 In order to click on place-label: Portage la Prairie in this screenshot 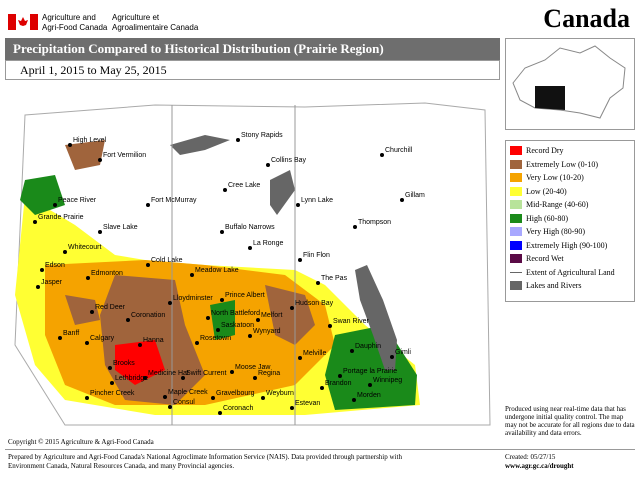, I will do `click(370, 371)`.